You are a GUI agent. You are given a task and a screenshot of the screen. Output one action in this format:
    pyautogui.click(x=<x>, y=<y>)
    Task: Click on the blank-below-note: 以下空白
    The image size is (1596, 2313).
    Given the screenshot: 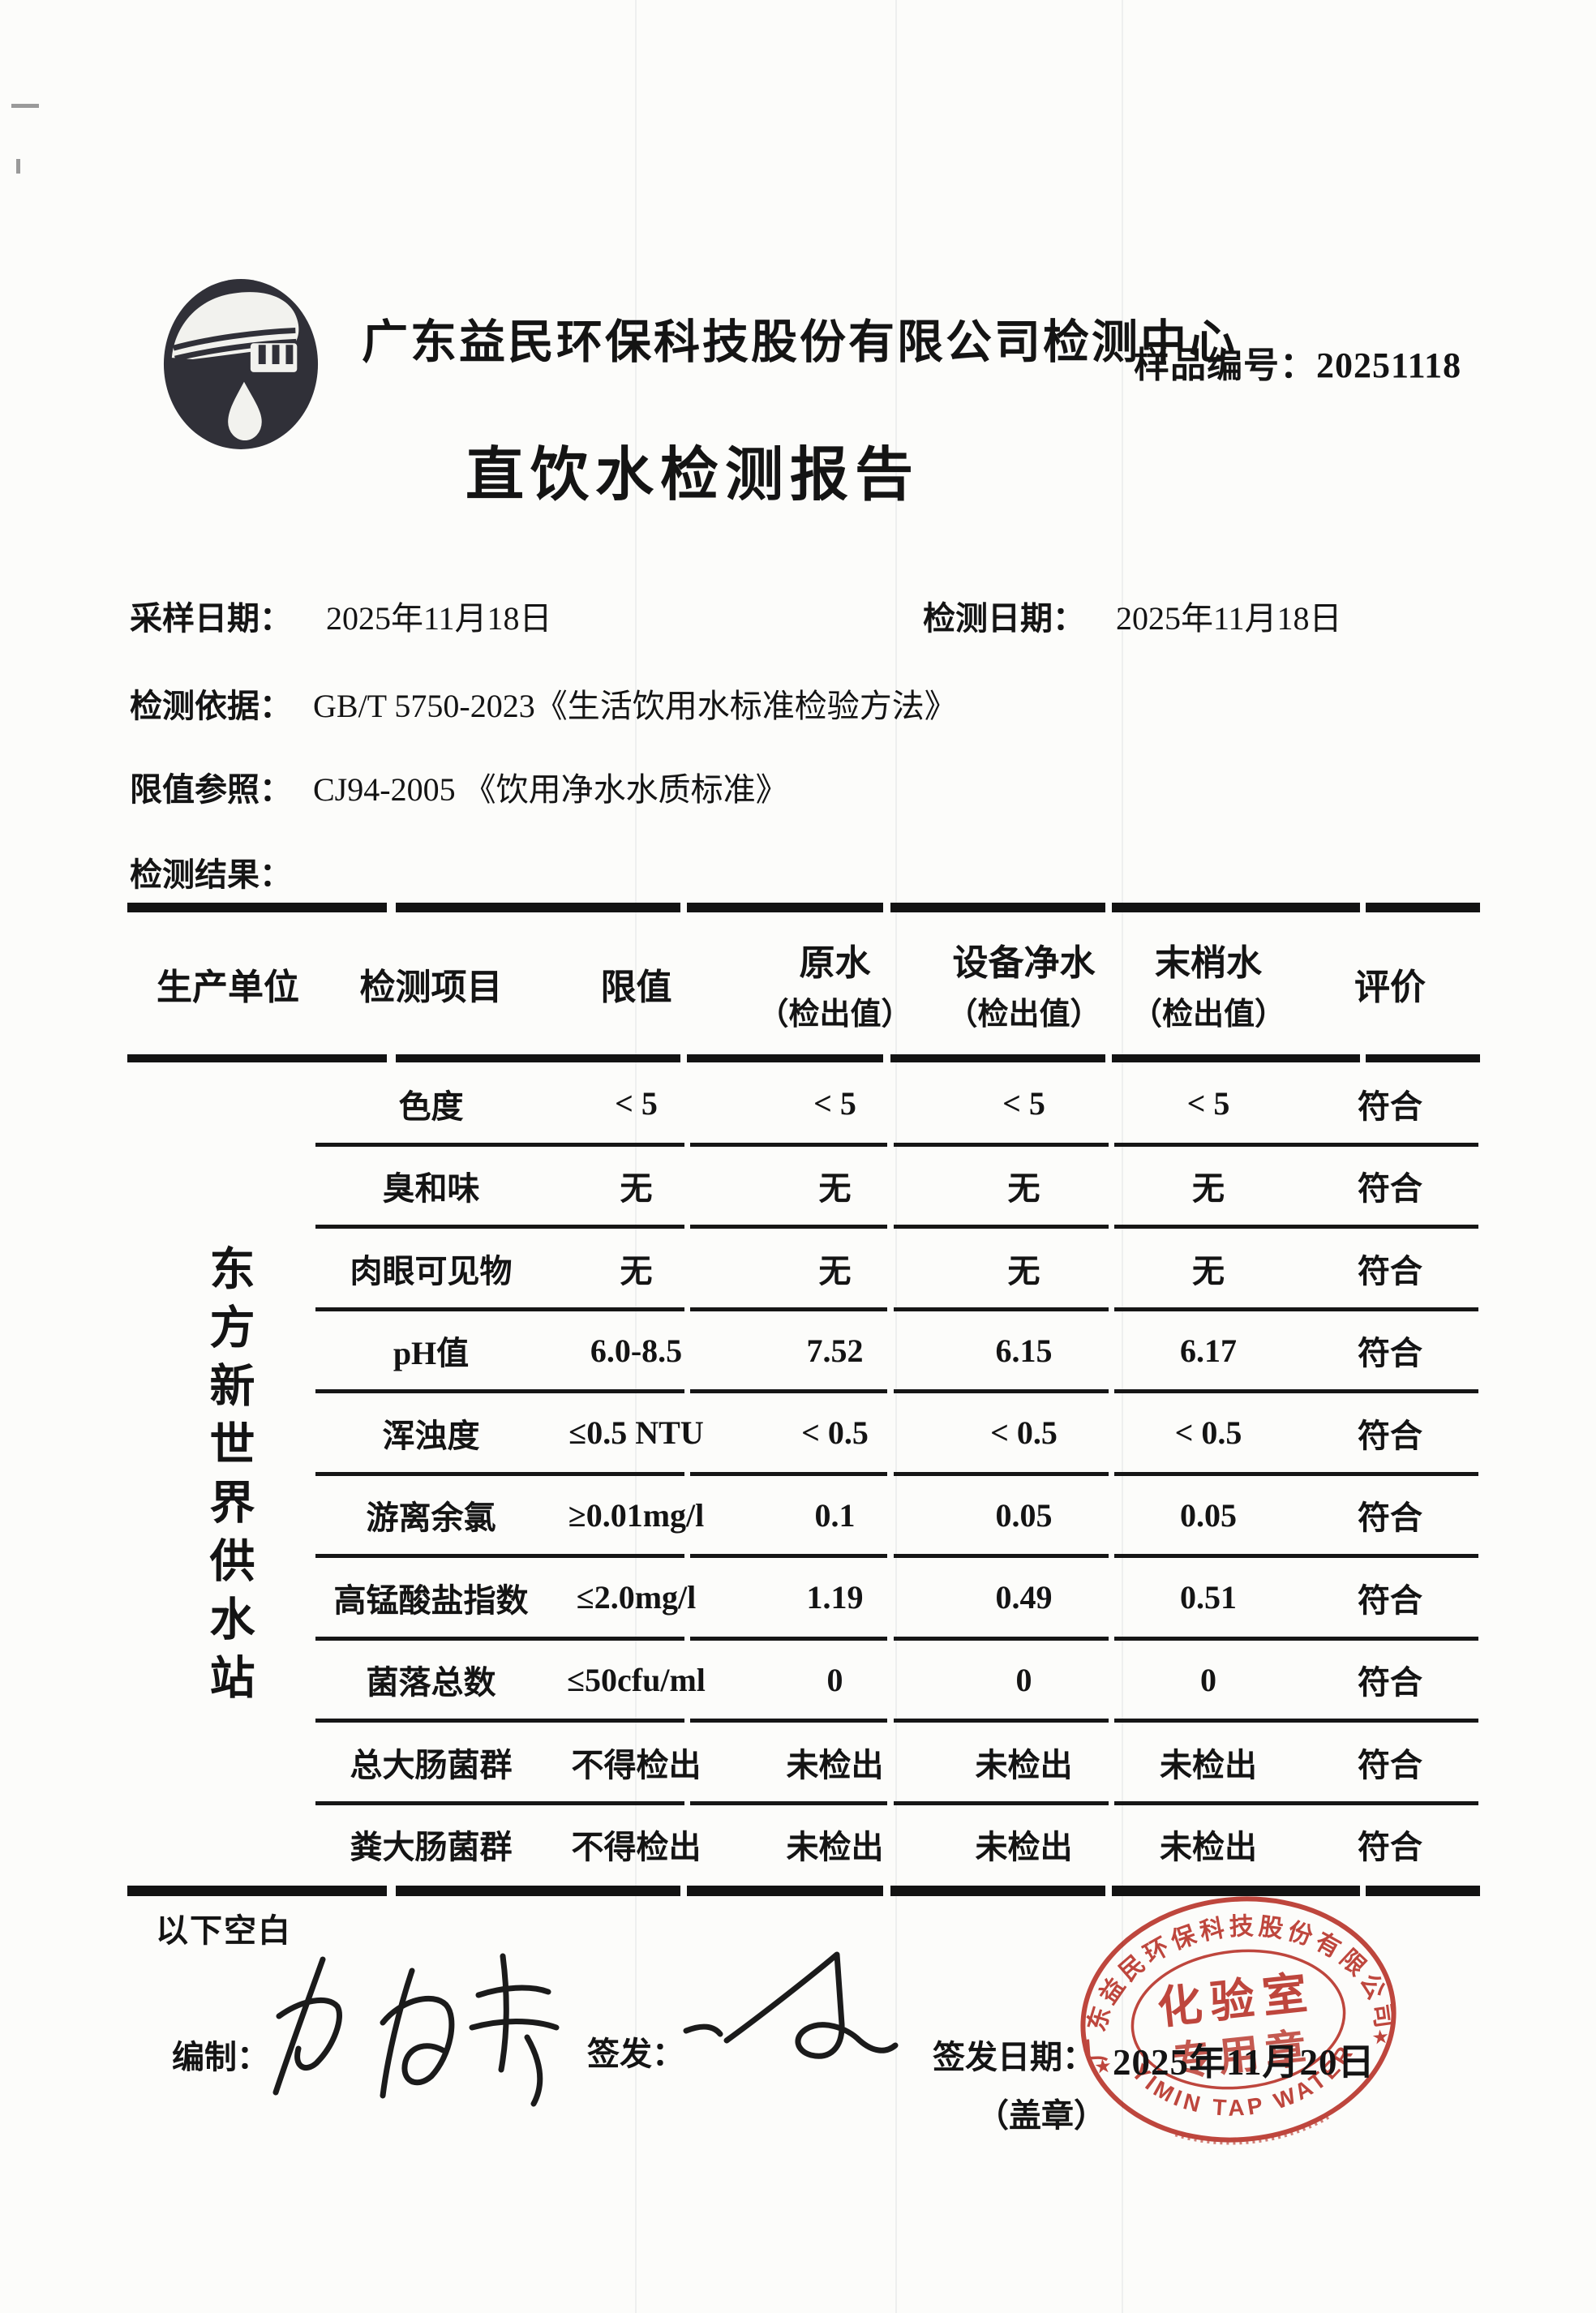 What is the action you would take?
    pyautogui.click(x=224, y=1931)
    